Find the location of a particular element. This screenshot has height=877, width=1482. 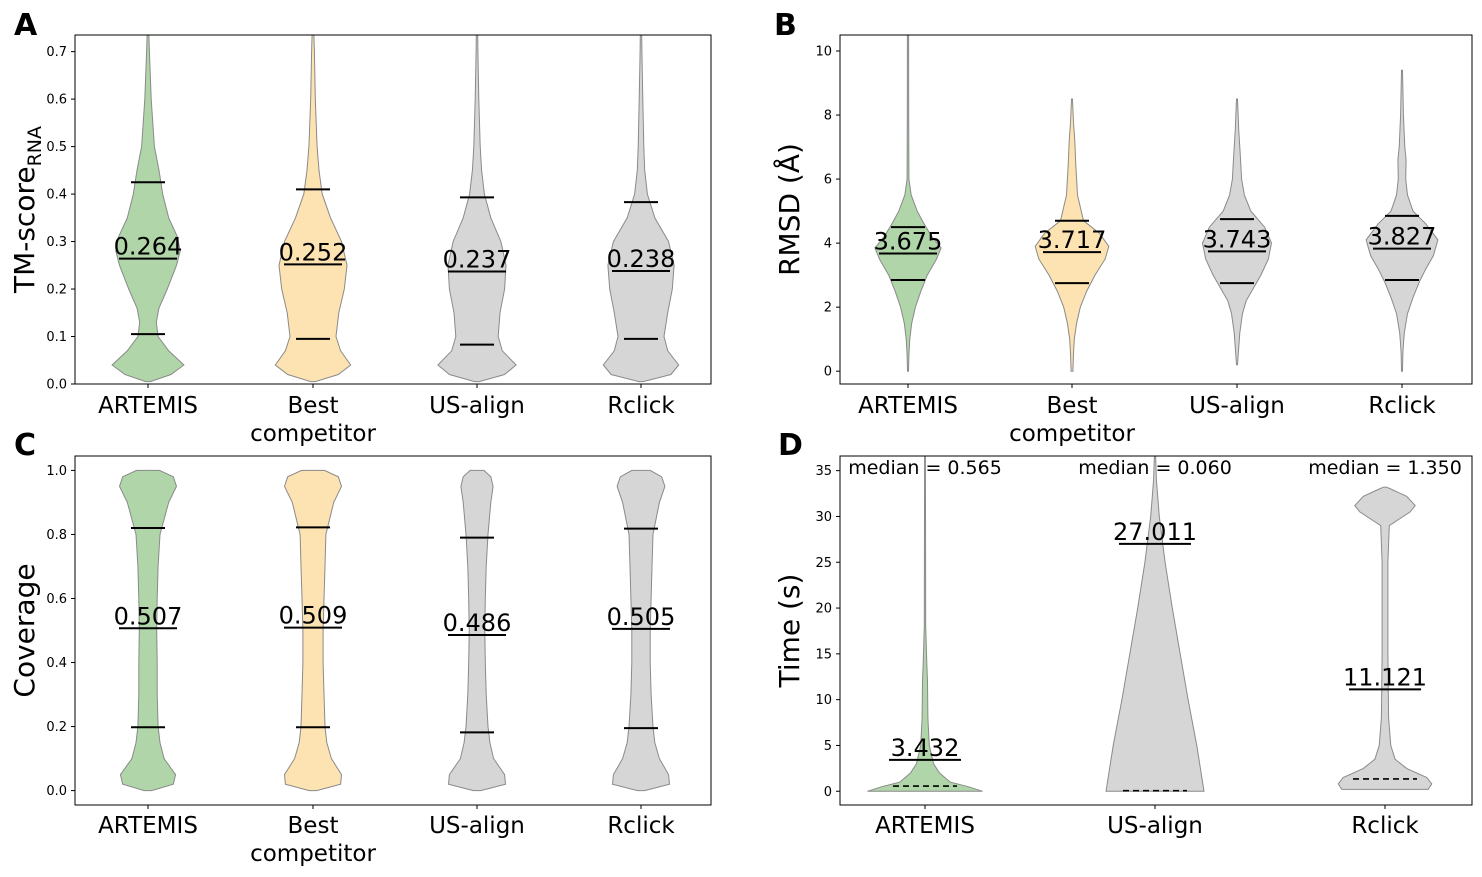

mean-label: 3.432 is located at coordinates (925, 748).